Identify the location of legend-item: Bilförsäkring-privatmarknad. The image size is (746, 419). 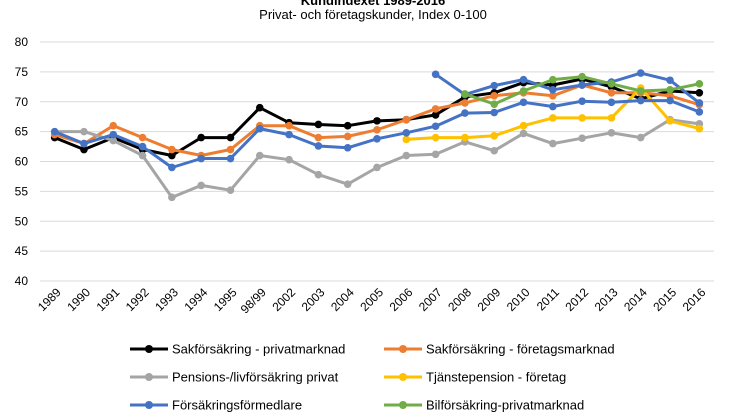
(484, 405).